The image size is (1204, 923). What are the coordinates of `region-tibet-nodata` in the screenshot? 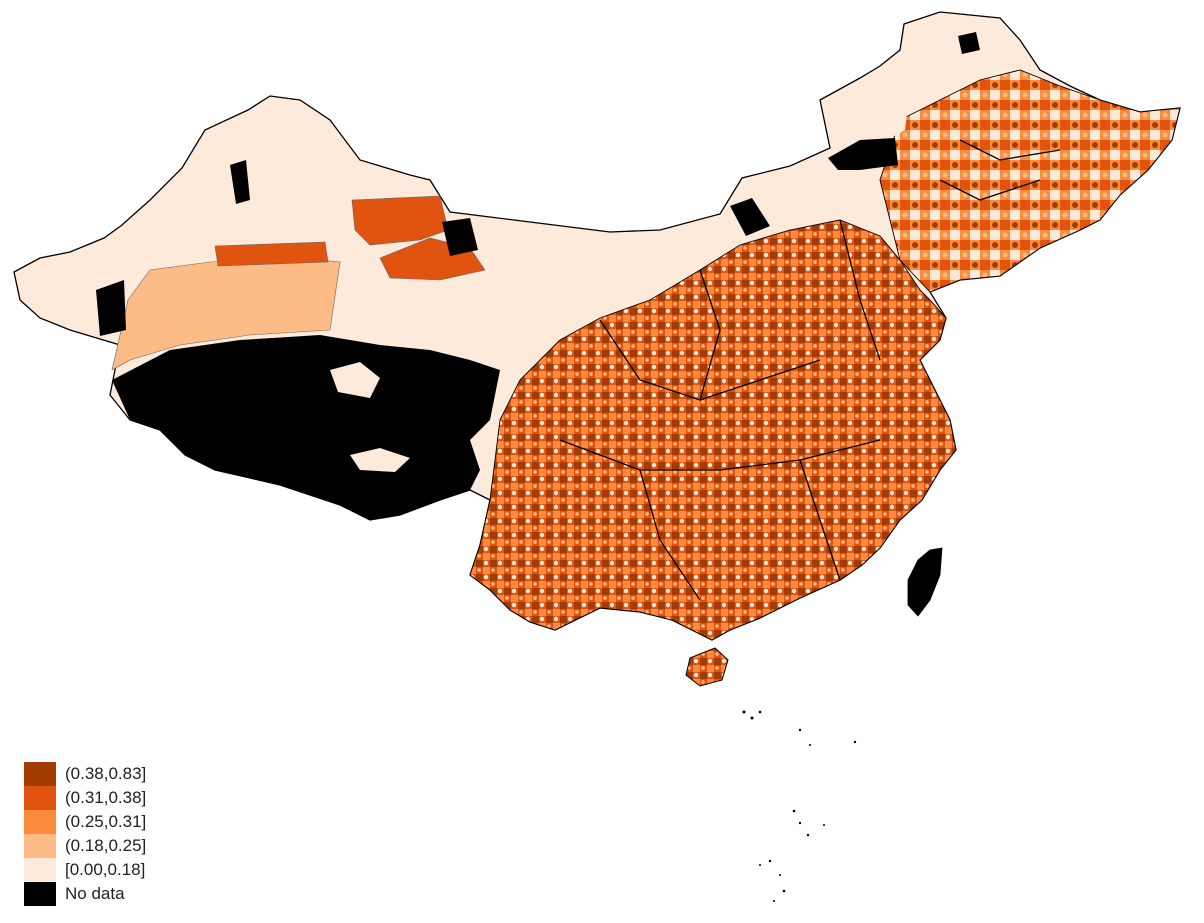 It's located at (306, 427).